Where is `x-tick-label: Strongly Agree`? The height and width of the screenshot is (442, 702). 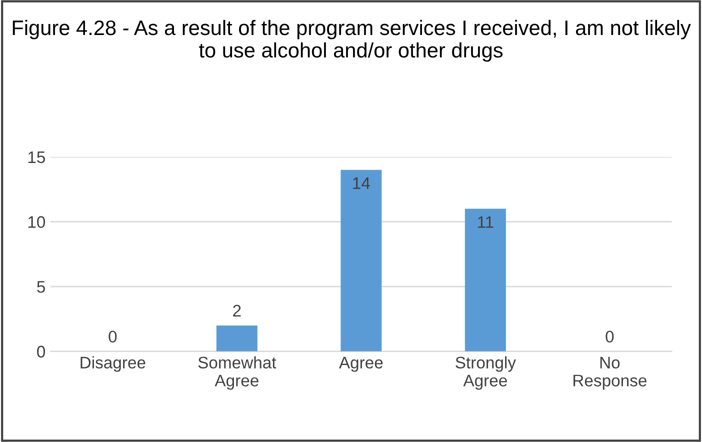
x-tick-label: Strongly Agree is located at coordinates (486, 373).